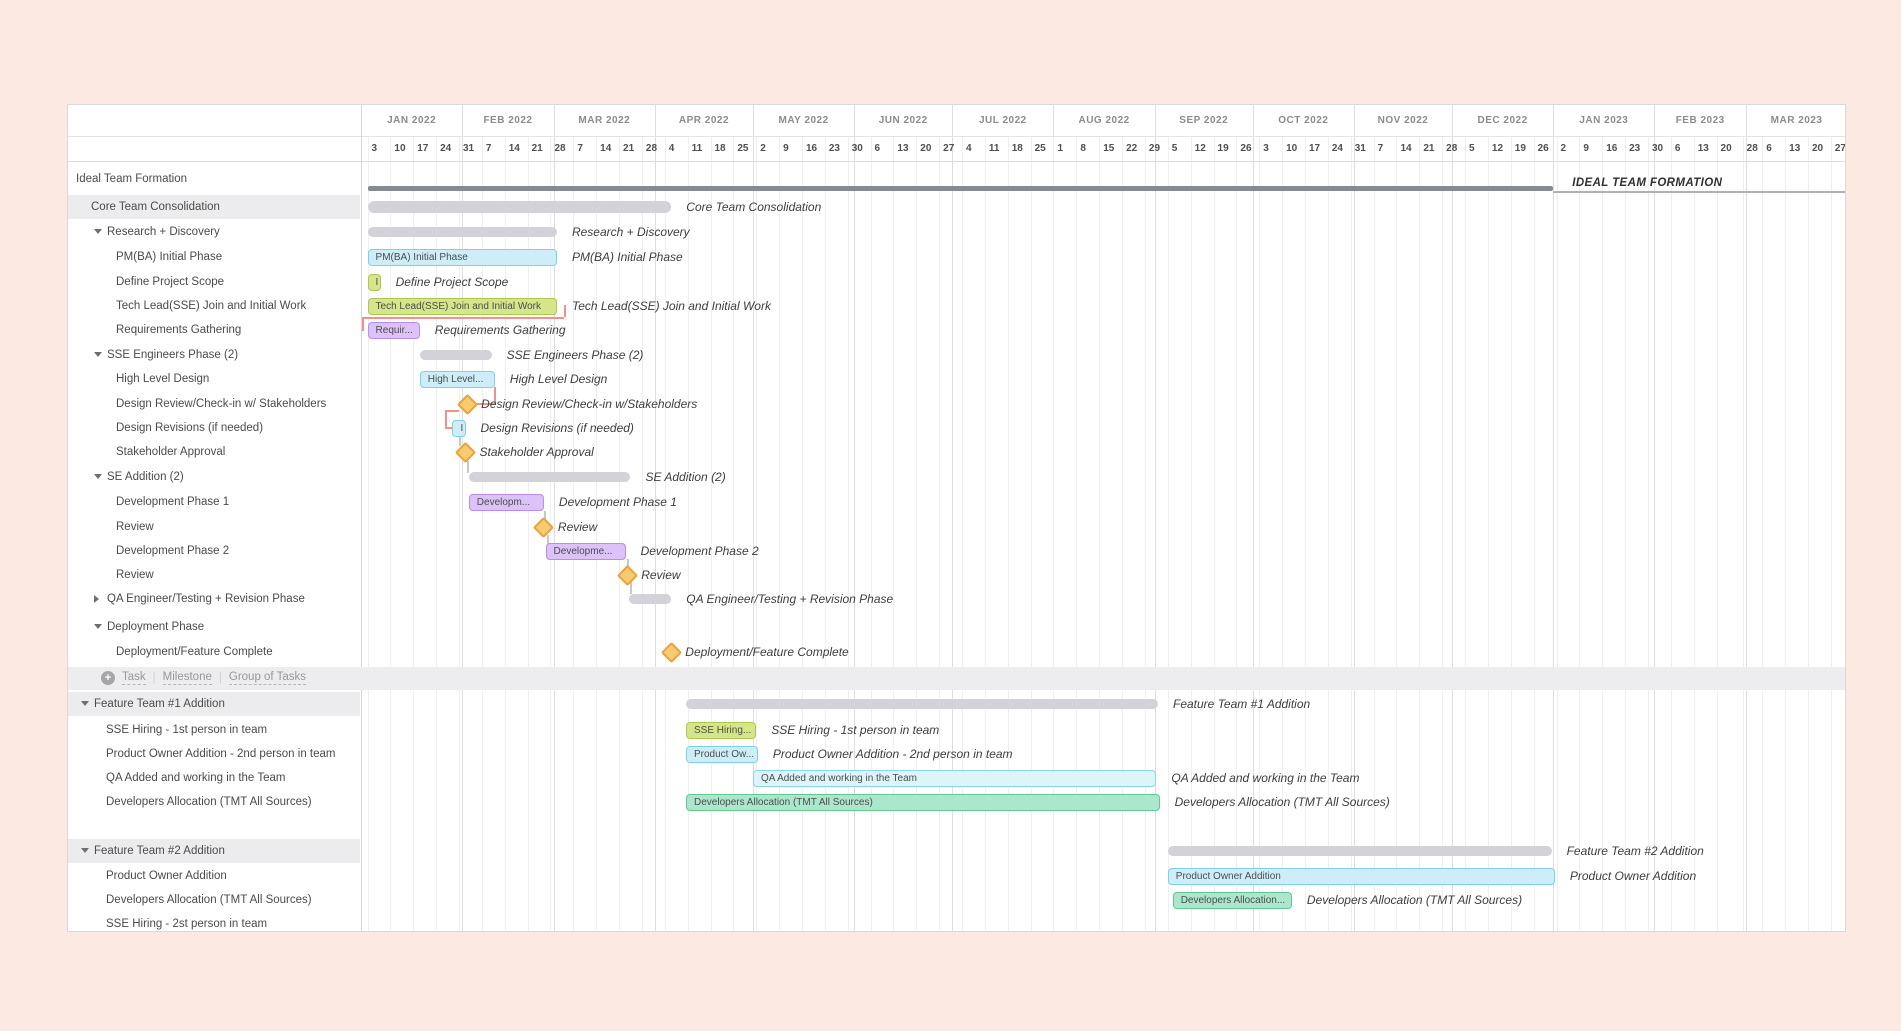 The height and width of the screenshot is (1031, 1901). Describe the element at coordinates (145, 477) in the screenshot. I see `task-row-label: SE Addition (2)` at that location.